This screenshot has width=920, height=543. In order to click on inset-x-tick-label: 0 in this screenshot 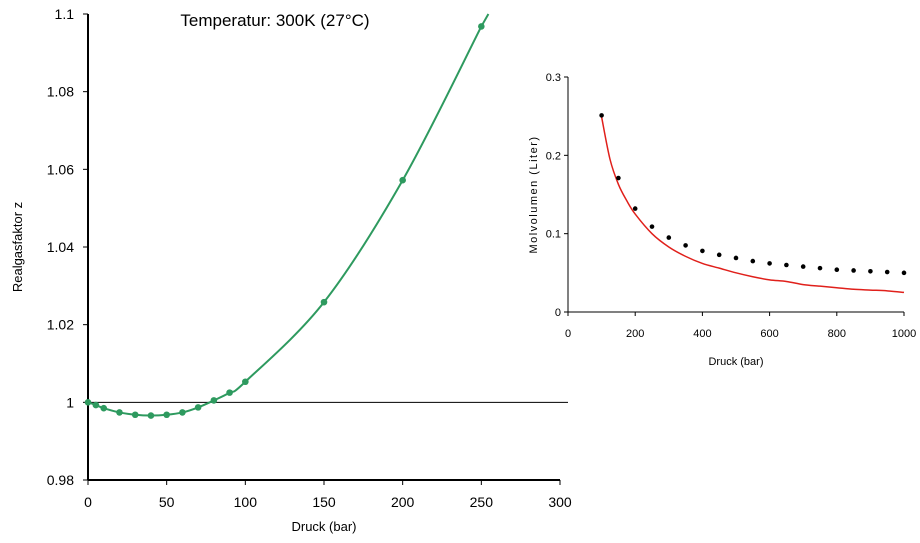, I will do `click(568, 334)`.